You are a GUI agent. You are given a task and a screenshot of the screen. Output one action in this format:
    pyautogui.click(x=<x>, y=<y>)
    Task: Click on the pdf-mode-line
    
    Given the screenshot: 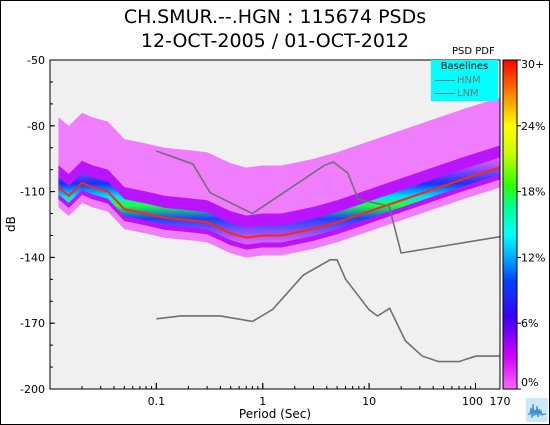 What is the action you would take?
    pyautogui.click(x=278, y=202)
    